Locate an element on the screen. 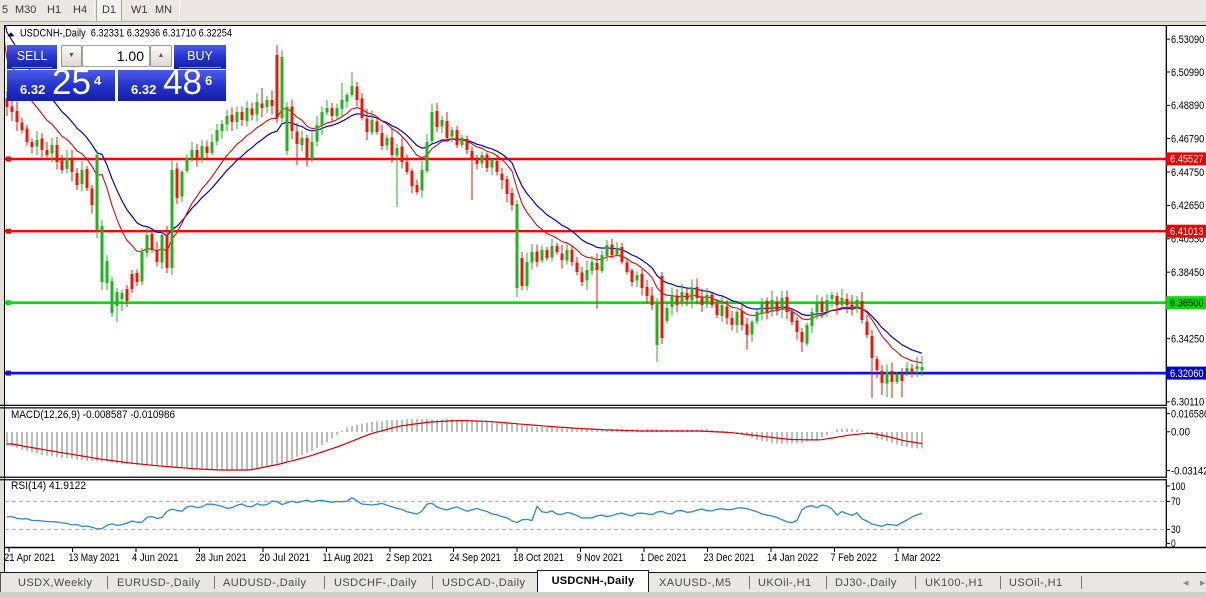 The image size is (1206, 597). svg-text: 6.44750 is located at coordinates (1187, 173).